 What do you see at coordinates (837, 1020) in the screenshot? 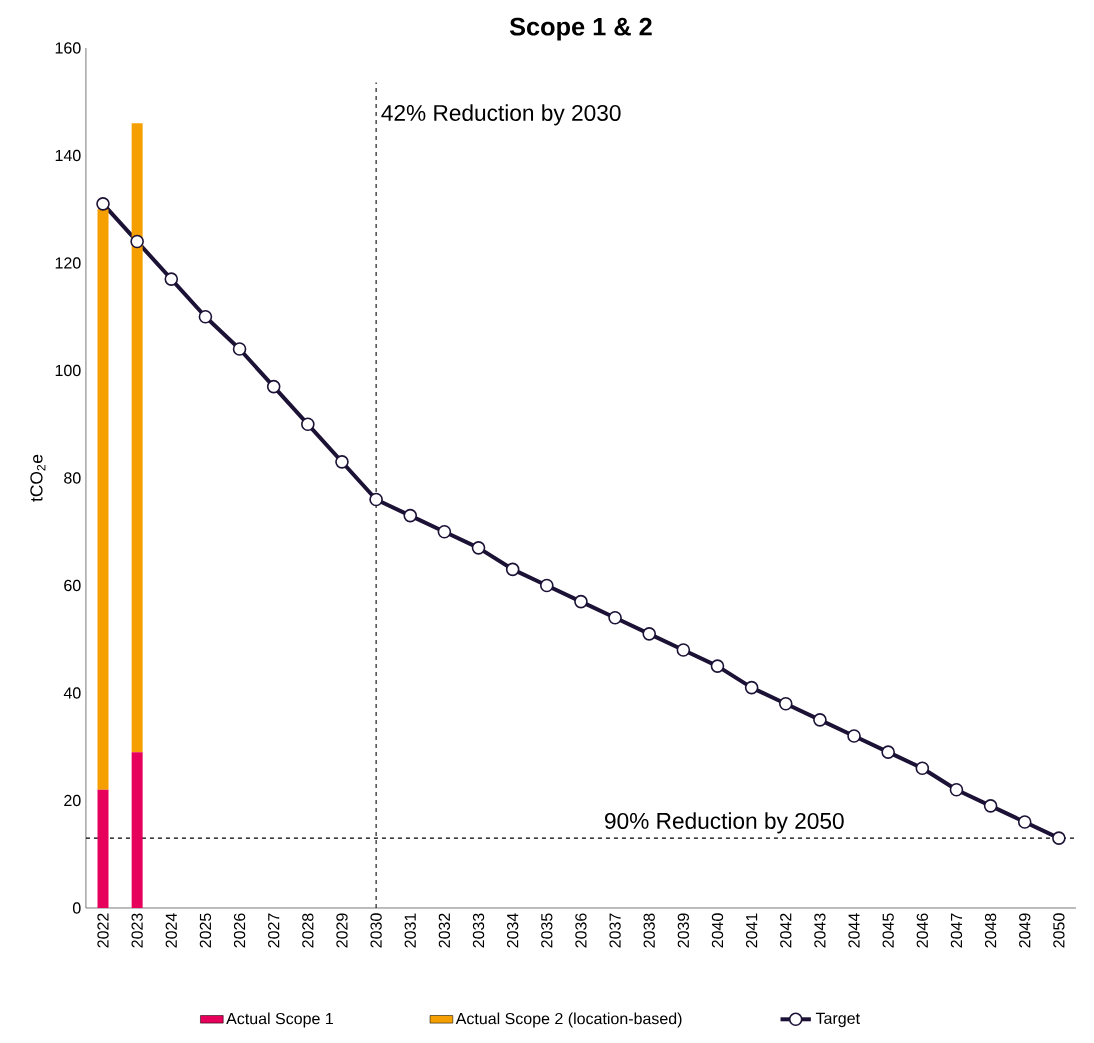
I see `legend-label: Target` at bounding box center [837, 1020].